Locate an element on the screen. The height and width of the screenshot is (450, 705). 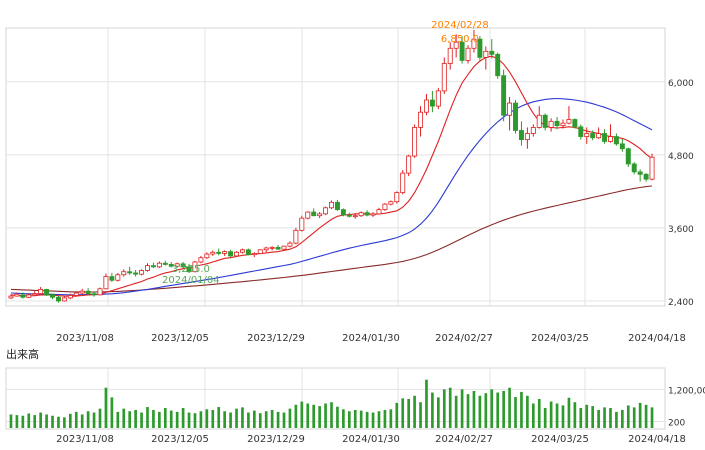
volume-bars is located at coordinates (331, 403).